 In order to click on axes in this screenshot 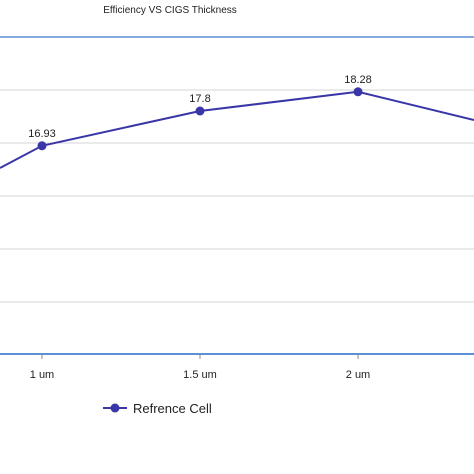, I will do `click(237, 356)`.